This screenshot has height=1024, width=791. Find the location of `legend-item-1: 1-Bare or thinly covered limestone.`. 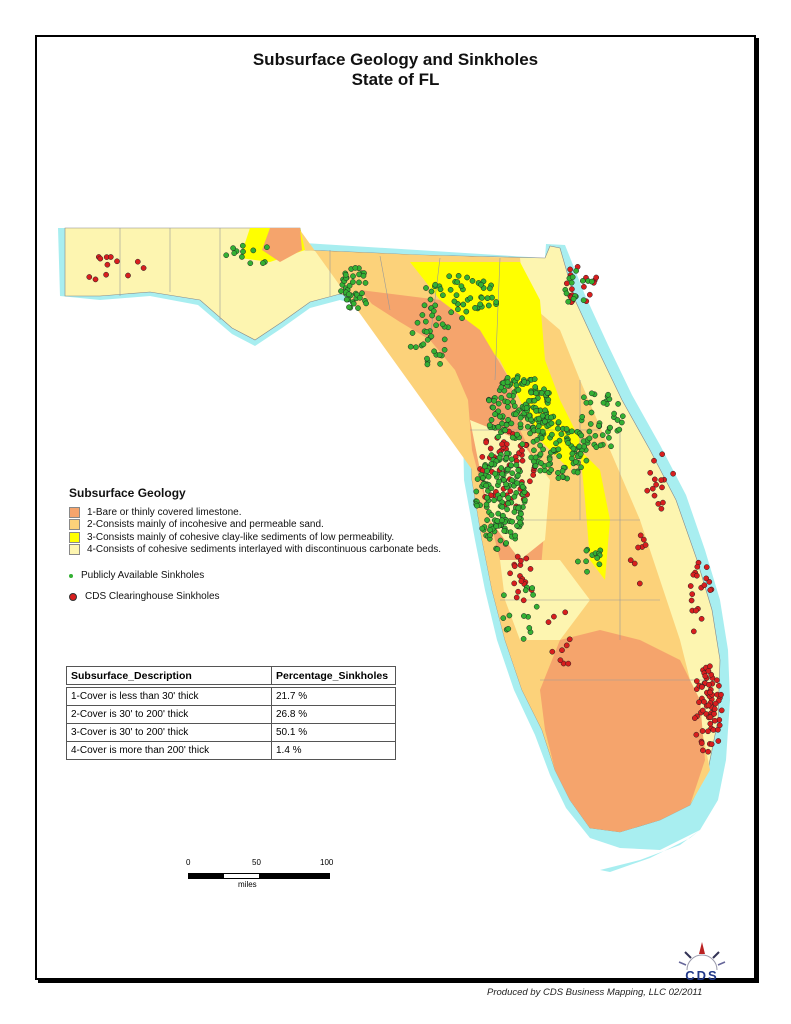

legend-item-1: 1-Bare or thinly covered limestone. is located at coordinates (255, 512).